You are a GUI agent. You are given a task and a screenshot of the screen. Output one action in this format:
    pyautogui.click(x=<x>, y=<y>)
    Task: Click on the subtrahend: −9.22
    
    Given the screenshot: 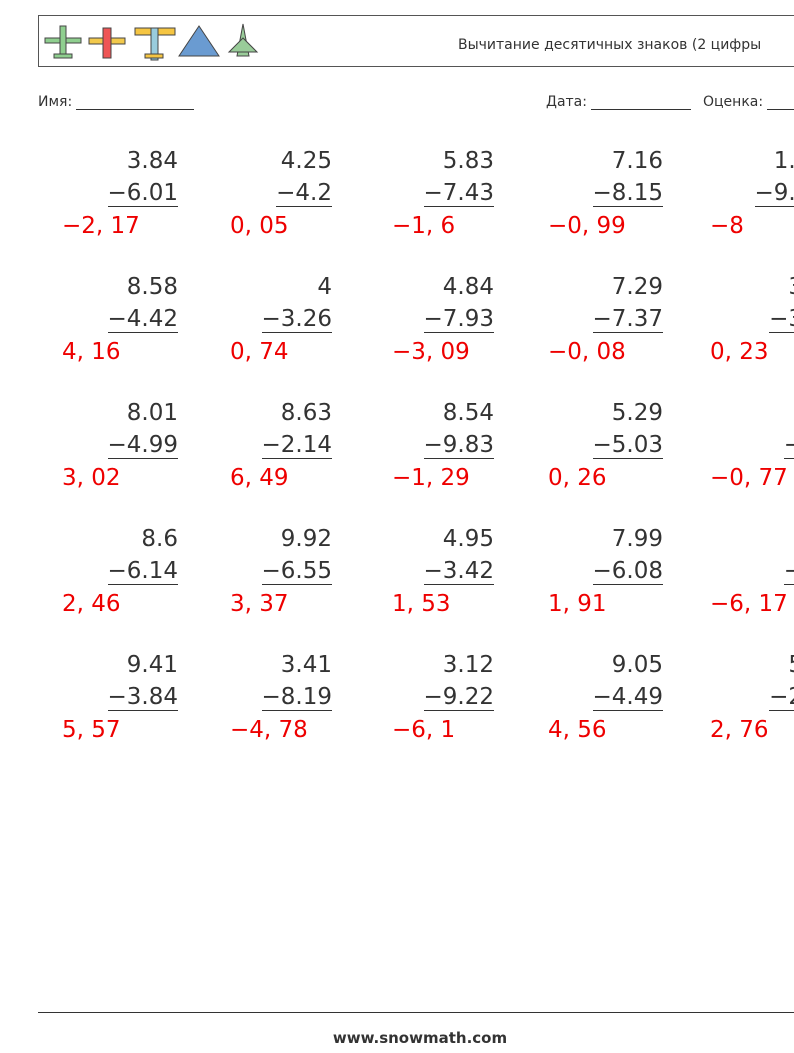 What is the action you would take?
    pyautogui.click(x=458, y=697)
    